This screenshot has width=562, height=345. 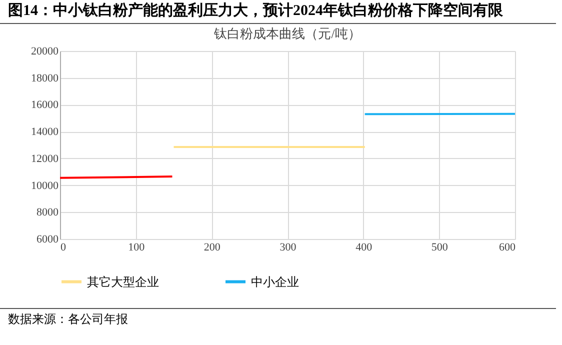 What do you see at coordinates (212, 248) in the screenshot?
I see `x-tick-label: 200` at bounding box center [212, 248].